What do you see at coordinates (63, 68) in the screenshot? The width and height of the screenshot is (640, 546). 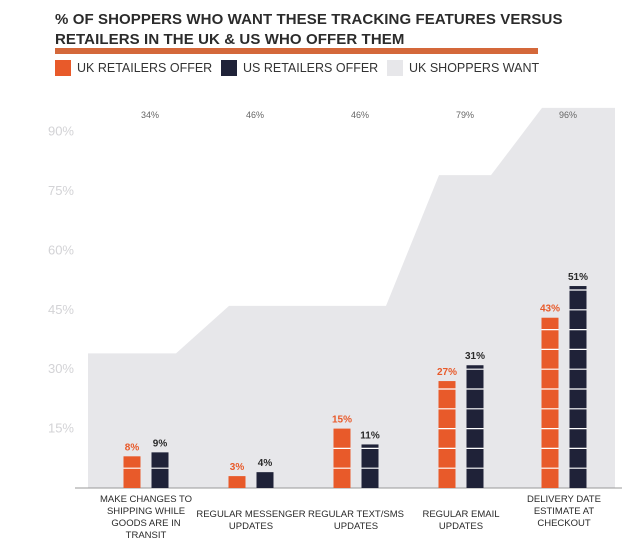 I see `legend-swatch-uk-retailers` at bounding box center [63, 68].